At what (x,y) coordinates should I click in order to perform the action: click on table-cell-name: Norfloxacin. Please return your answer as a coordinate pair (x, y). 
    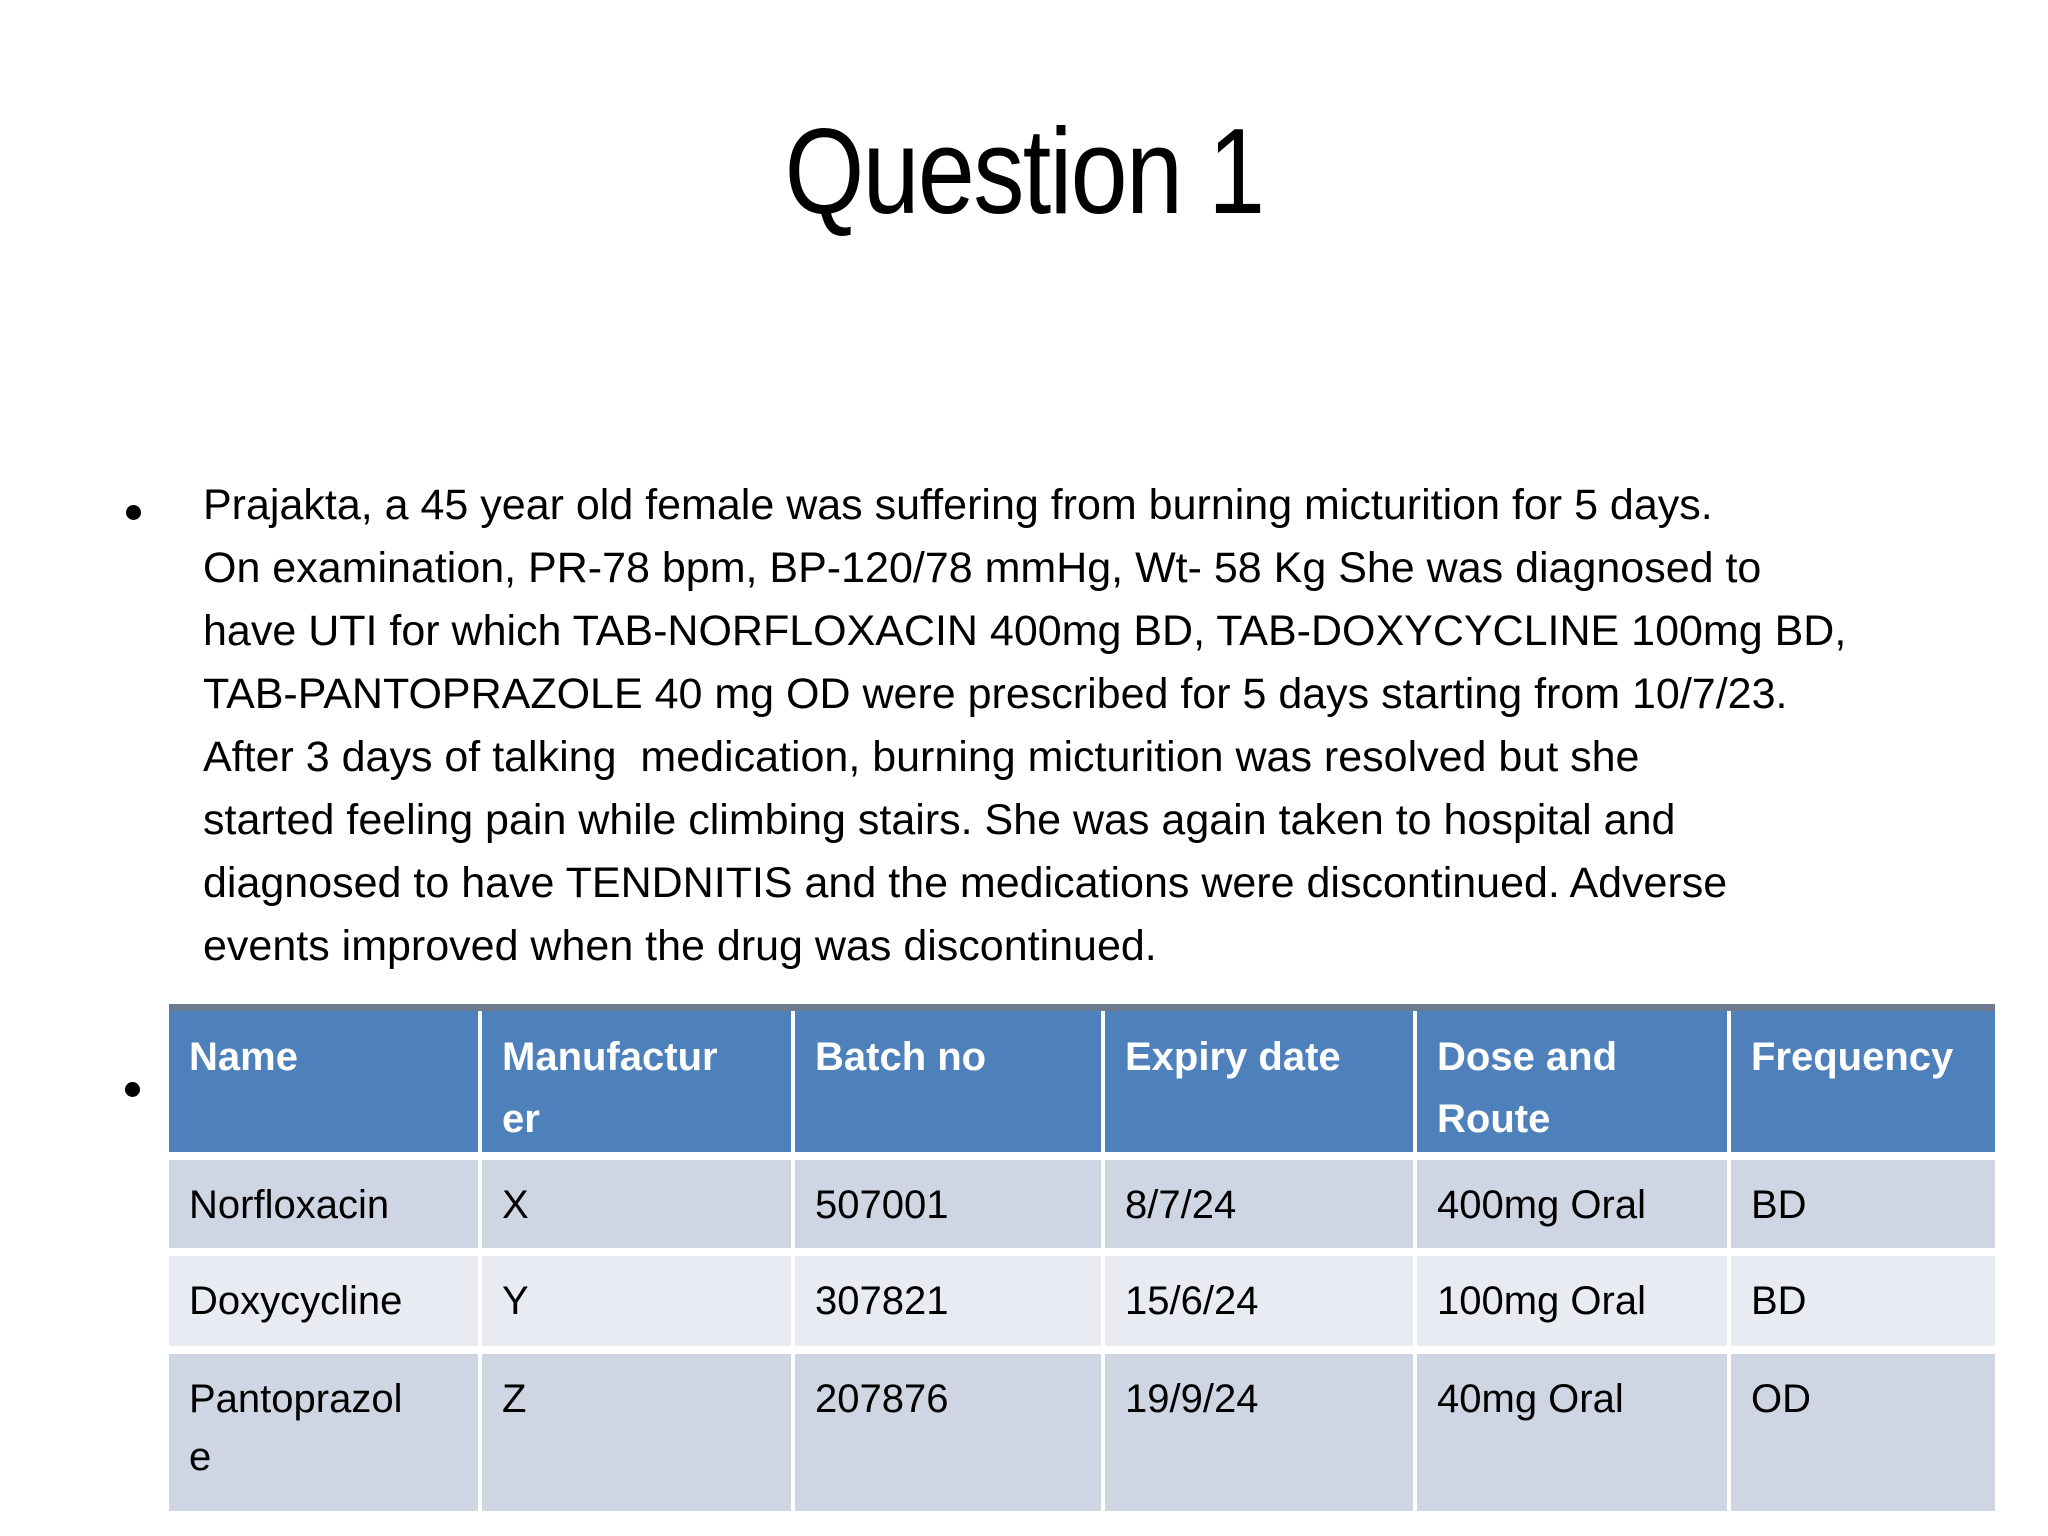
    Looking at the image, I should click on (323, 1204).